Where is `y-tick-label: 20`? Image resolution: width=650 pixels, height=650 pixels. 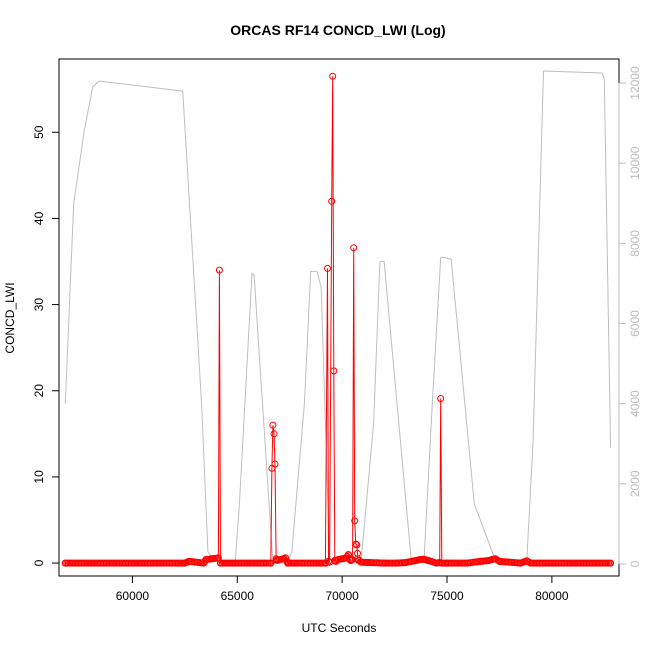 y-tick-label: 20 is located at coordinates (39, 391).